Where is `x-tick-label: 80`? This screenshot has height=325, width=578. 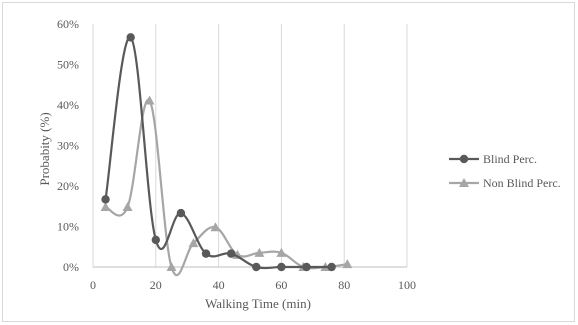 x-tick-label: 80 is located at coordinates (344, 285).